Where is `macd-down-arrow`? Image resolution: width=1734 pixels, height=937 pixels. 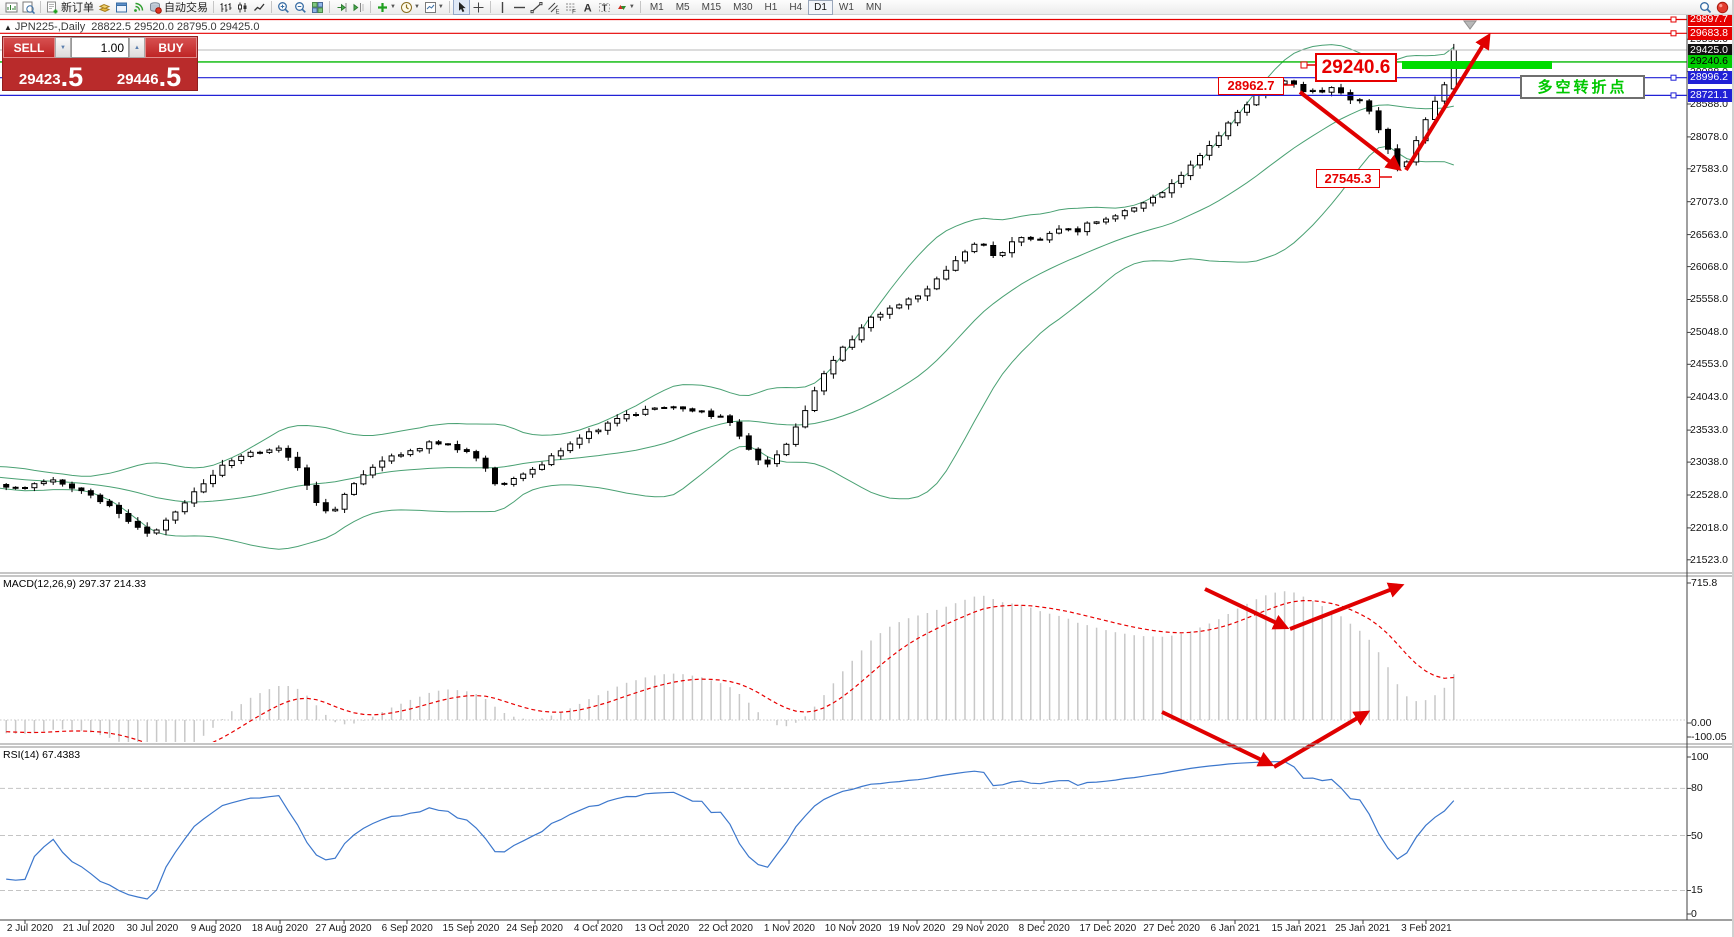 macd-down-arrow is located at coordinates (1247, 608).